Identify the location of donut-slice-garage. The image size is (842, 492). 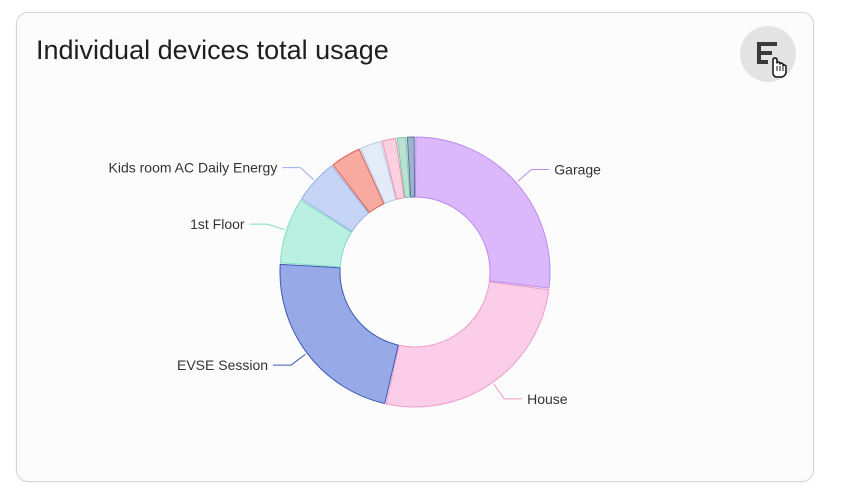
(482, 212).